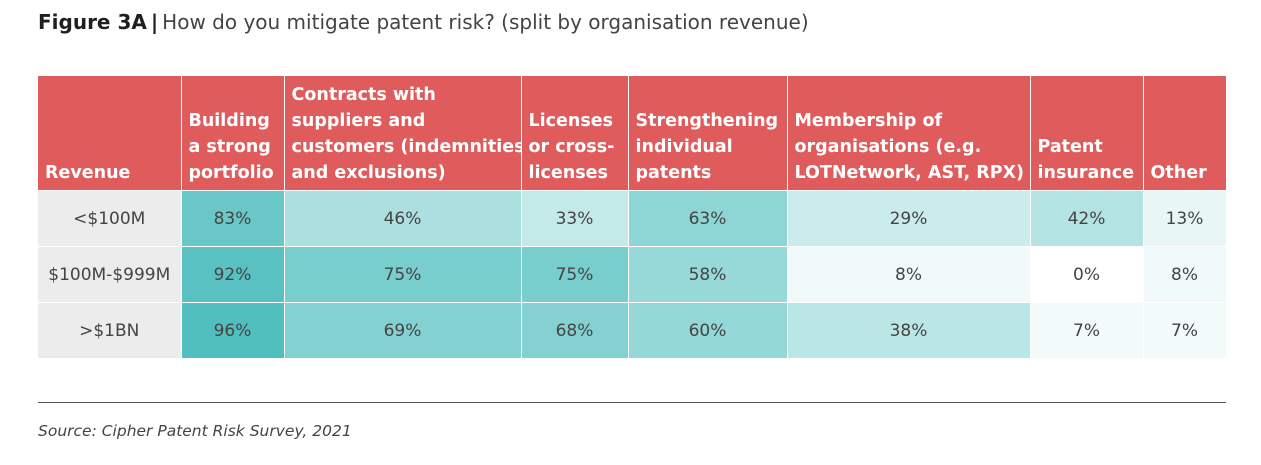 The width and height of the screenshot is (1261, 465). I want to click on heat-cell: 46%, so click(403, 218).